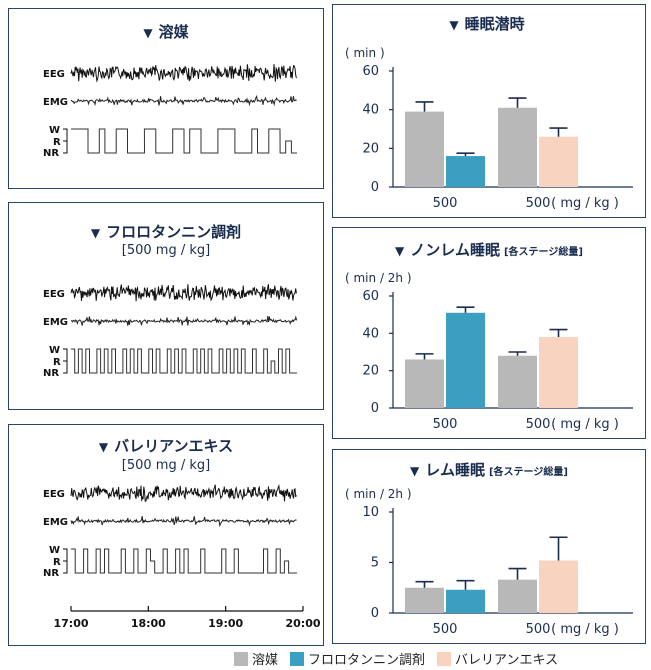  What do you see at coordinates (256, 658) in the screenshot?
I see `legend-item: 溶媒` at bounding box center [256, 658].